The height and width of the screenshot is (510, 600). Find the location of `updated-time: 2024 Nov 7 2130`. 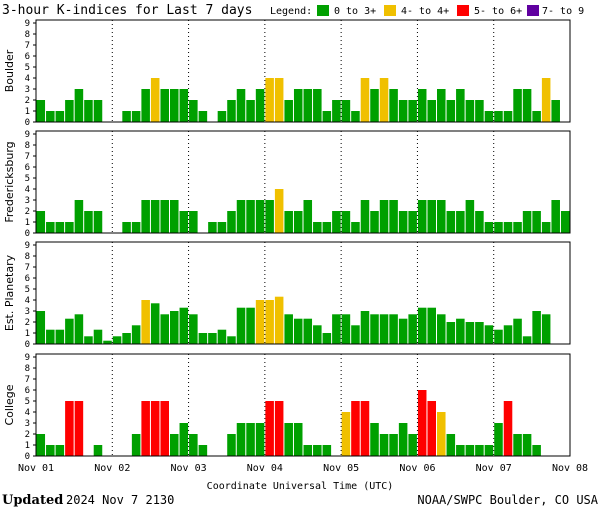

updated-time: 2024 Nov 7 2130 is located at coordinates (120, 500).